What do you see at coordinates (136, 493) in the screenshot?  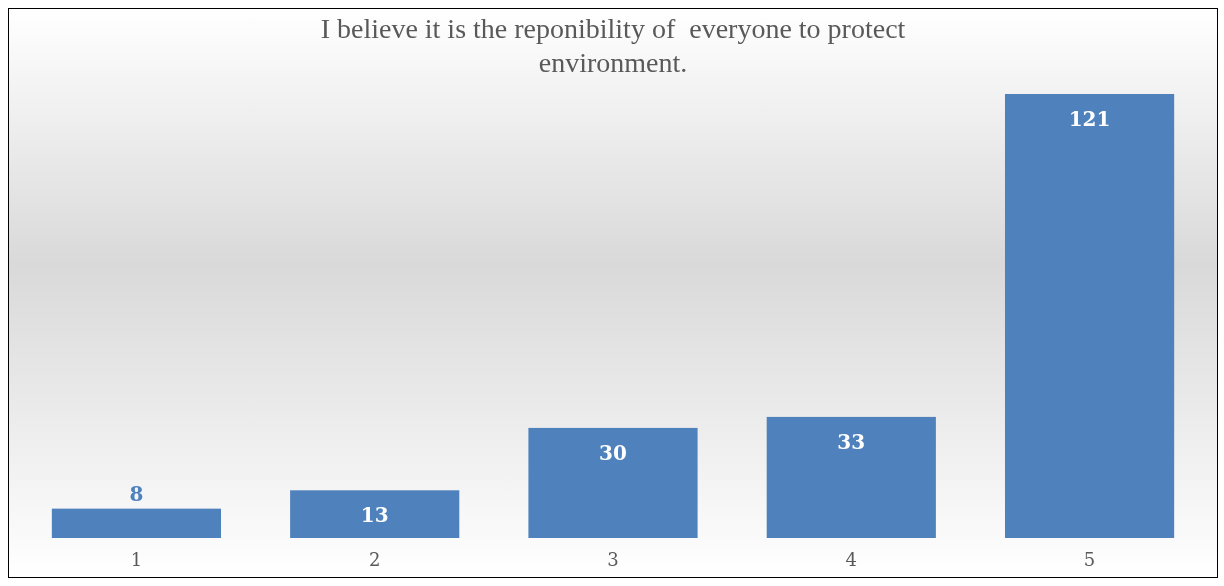 I see `data-label: 8` at bounding box center [136, 493].